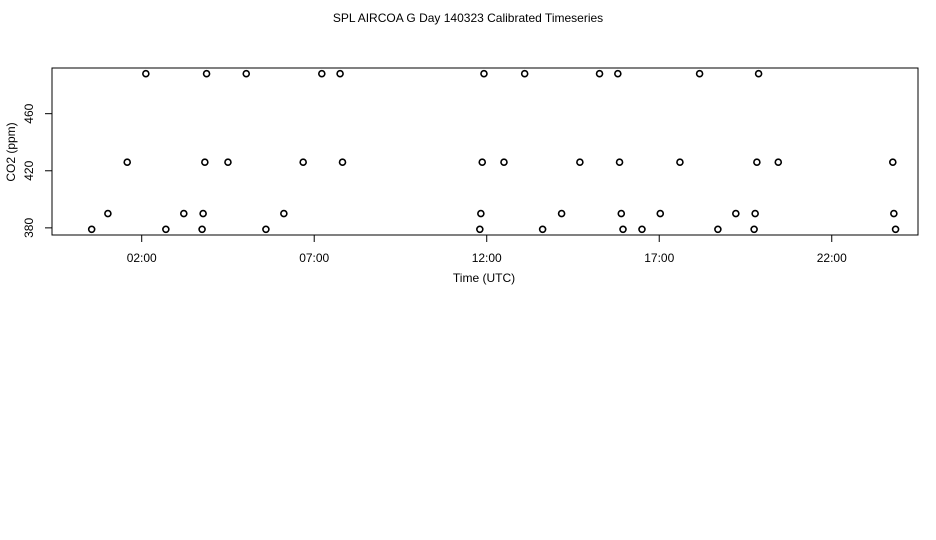 The image size is (936, 540). What do you see at coordinates (29, 170) in the screenshot?
I see `y-tick-label: 420` at bounding box center [29, 170].